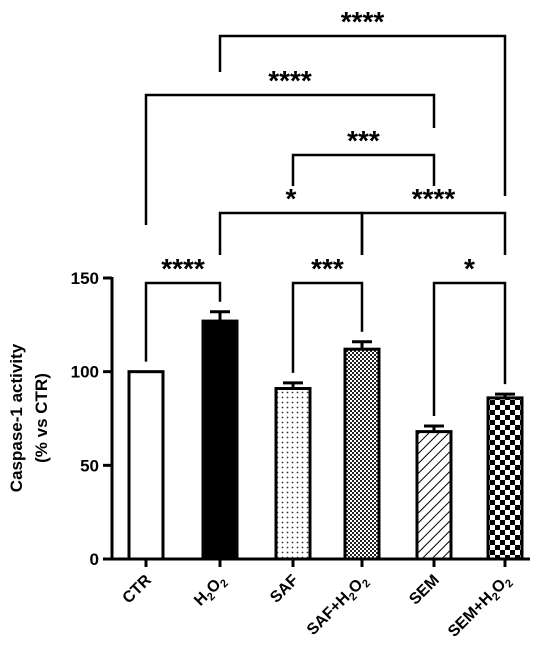 Image resolution: width=550 pixels, height=668 pixels. I want to click on x-tick-label: SAF, so click(284, 589).